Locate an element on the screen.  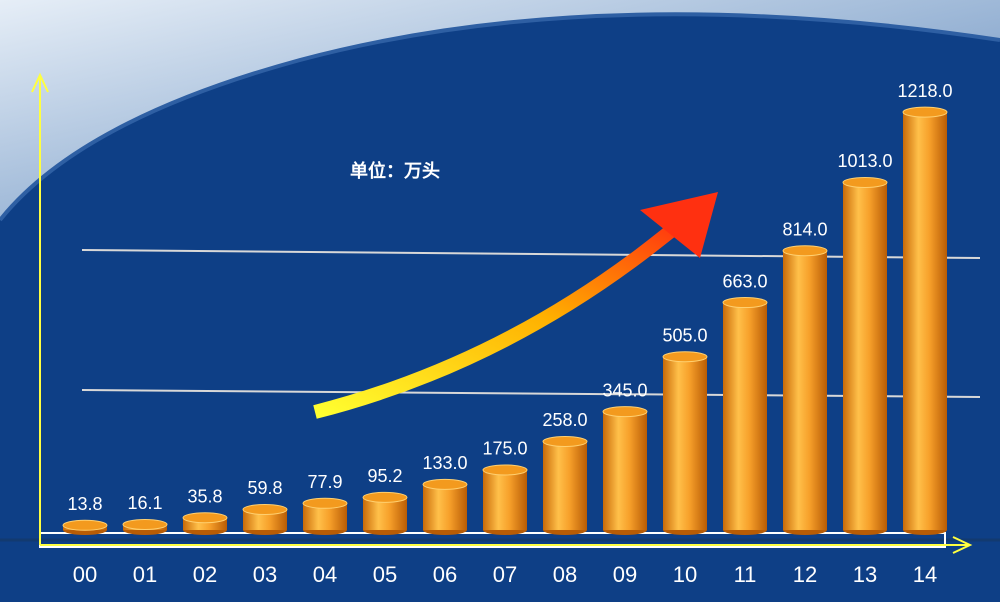
x-tick-label: 07 is located at coordinates (505, 574).